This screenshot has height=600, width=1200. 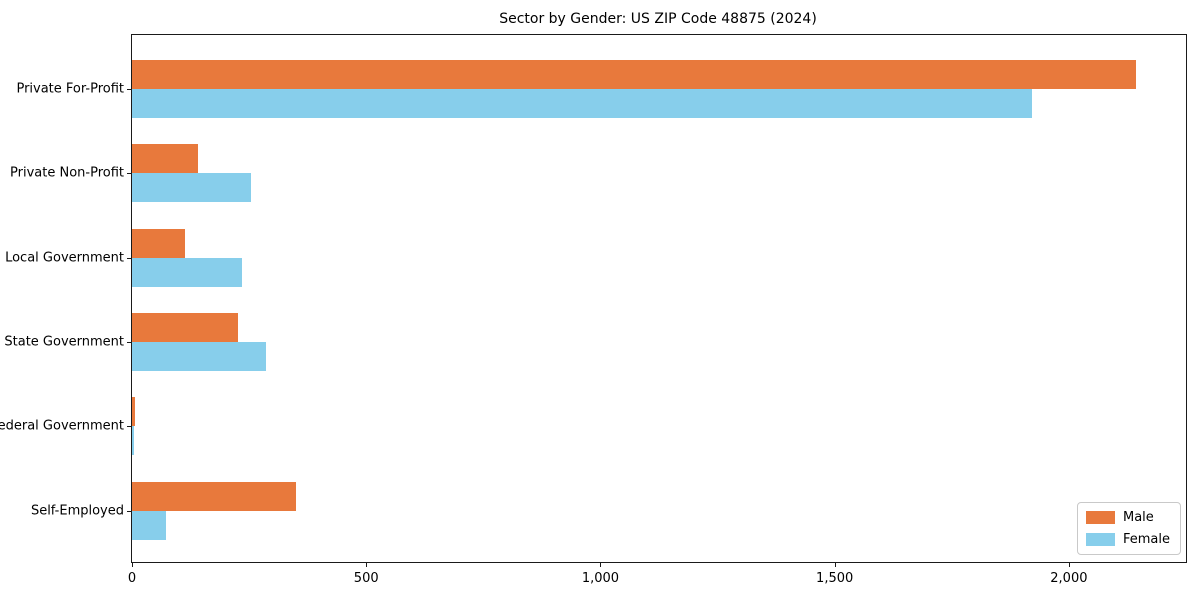 I want to click on y-category-label: State Government, so click(x=64, y=342).